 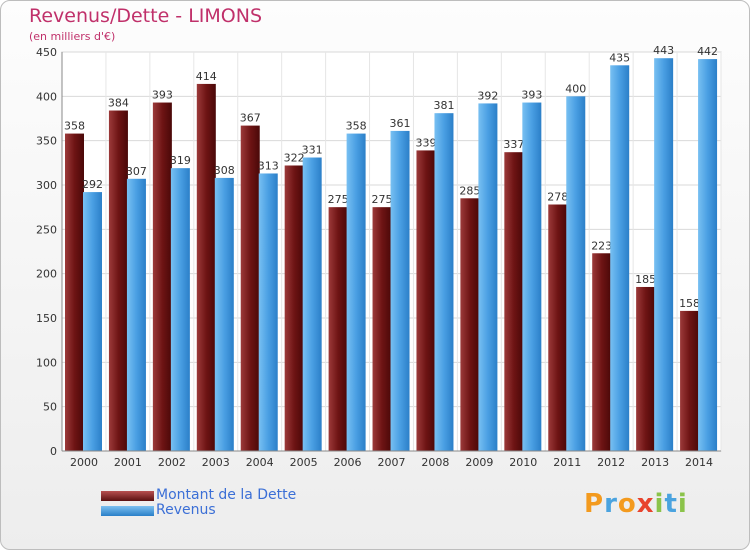 I want to click on chart-title: Revenus/Dette - LIMONS, so click(x=146, y=16).